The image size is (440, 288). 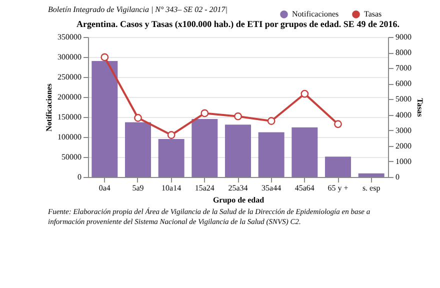 What do you see at coordinates (70, 97) in the screenshot?
I see `y-tick-label: 200000` at bounding box center [70, 97].